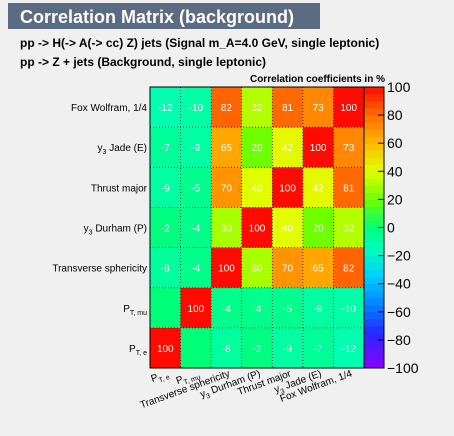  I want to click on y-tick-label: Thrust major, so click(119, 188).